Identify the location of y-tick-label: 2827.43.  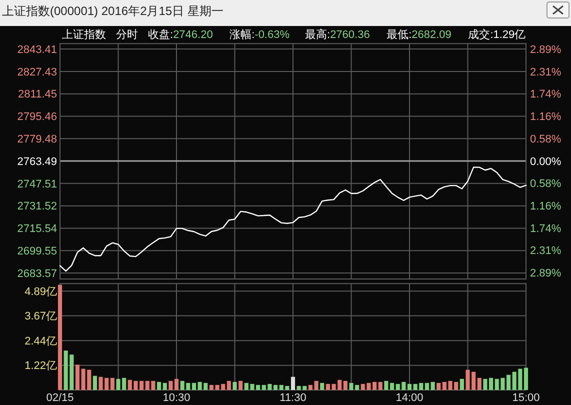
(37, 72).